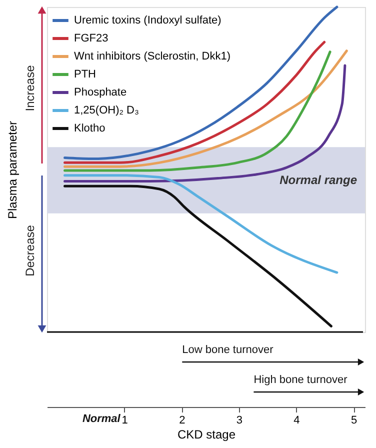 The width and height of the screenshot is (376, 448). I want to click on y-axis-title: Plasma parameter, so click(13, 170).